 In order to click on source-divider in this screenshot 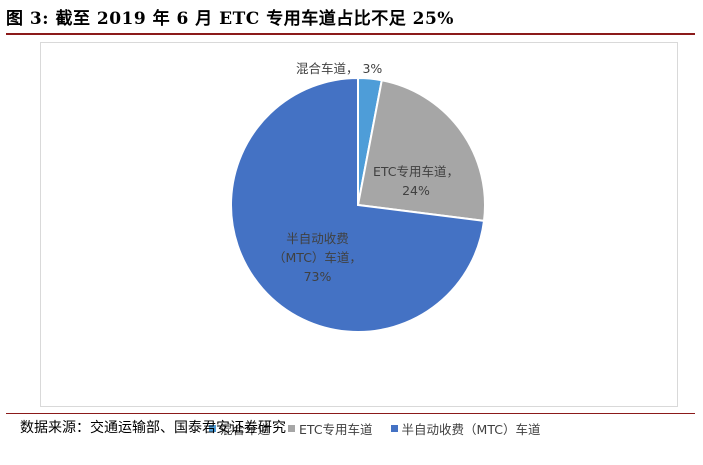, I will do `click(350, 413)`.